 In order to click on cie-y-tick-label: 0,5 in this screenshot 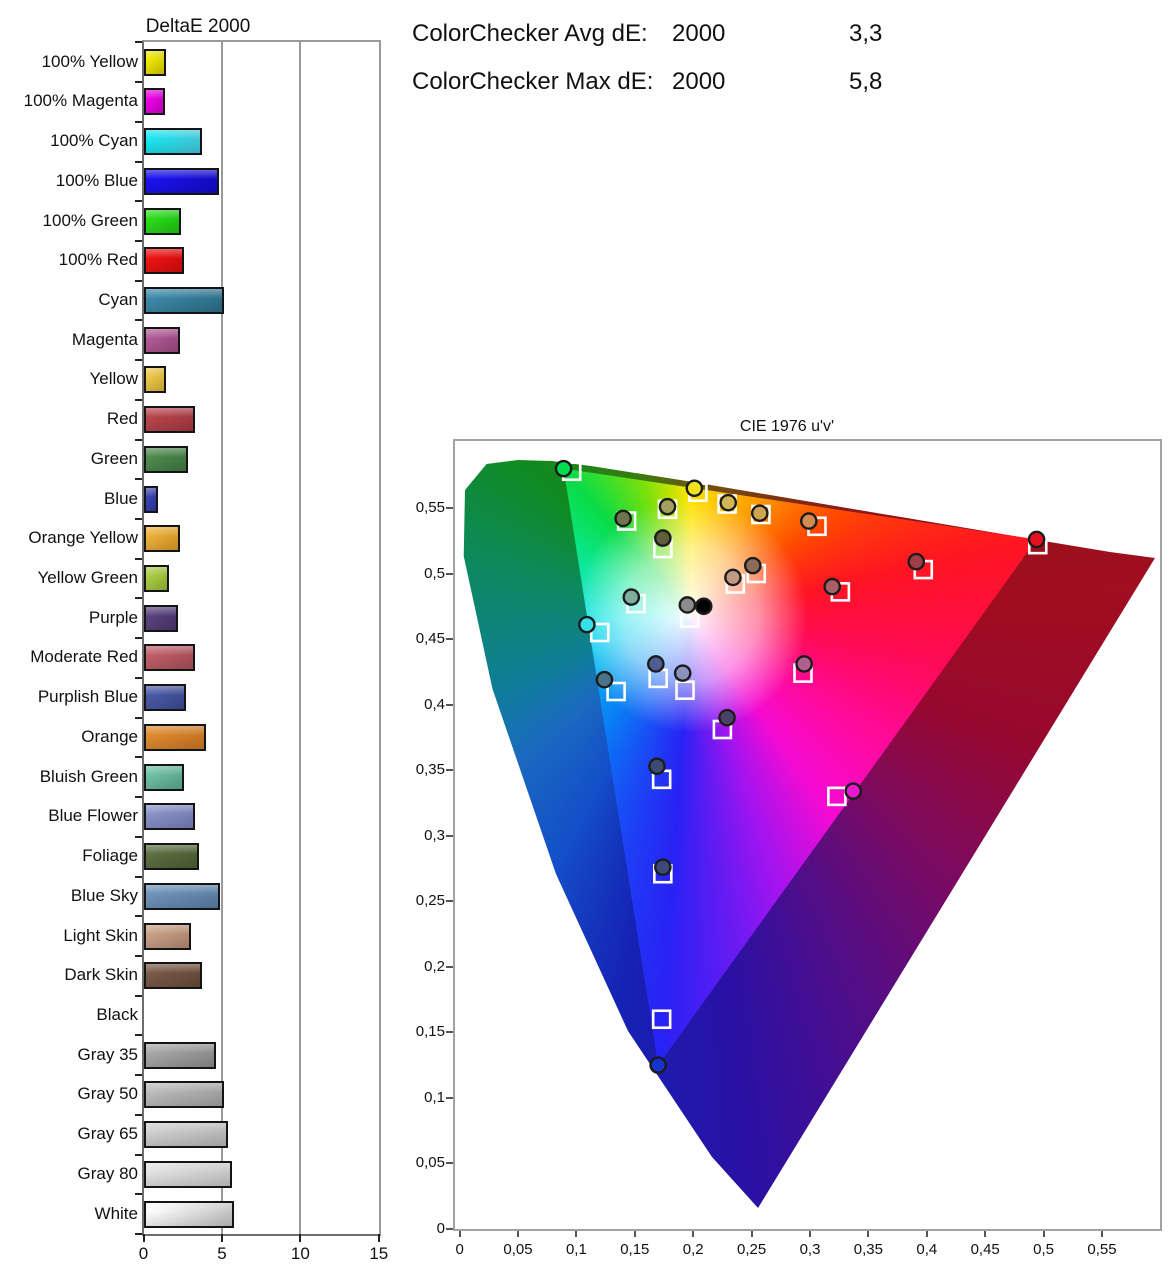, I will do `click(434, 573)`.